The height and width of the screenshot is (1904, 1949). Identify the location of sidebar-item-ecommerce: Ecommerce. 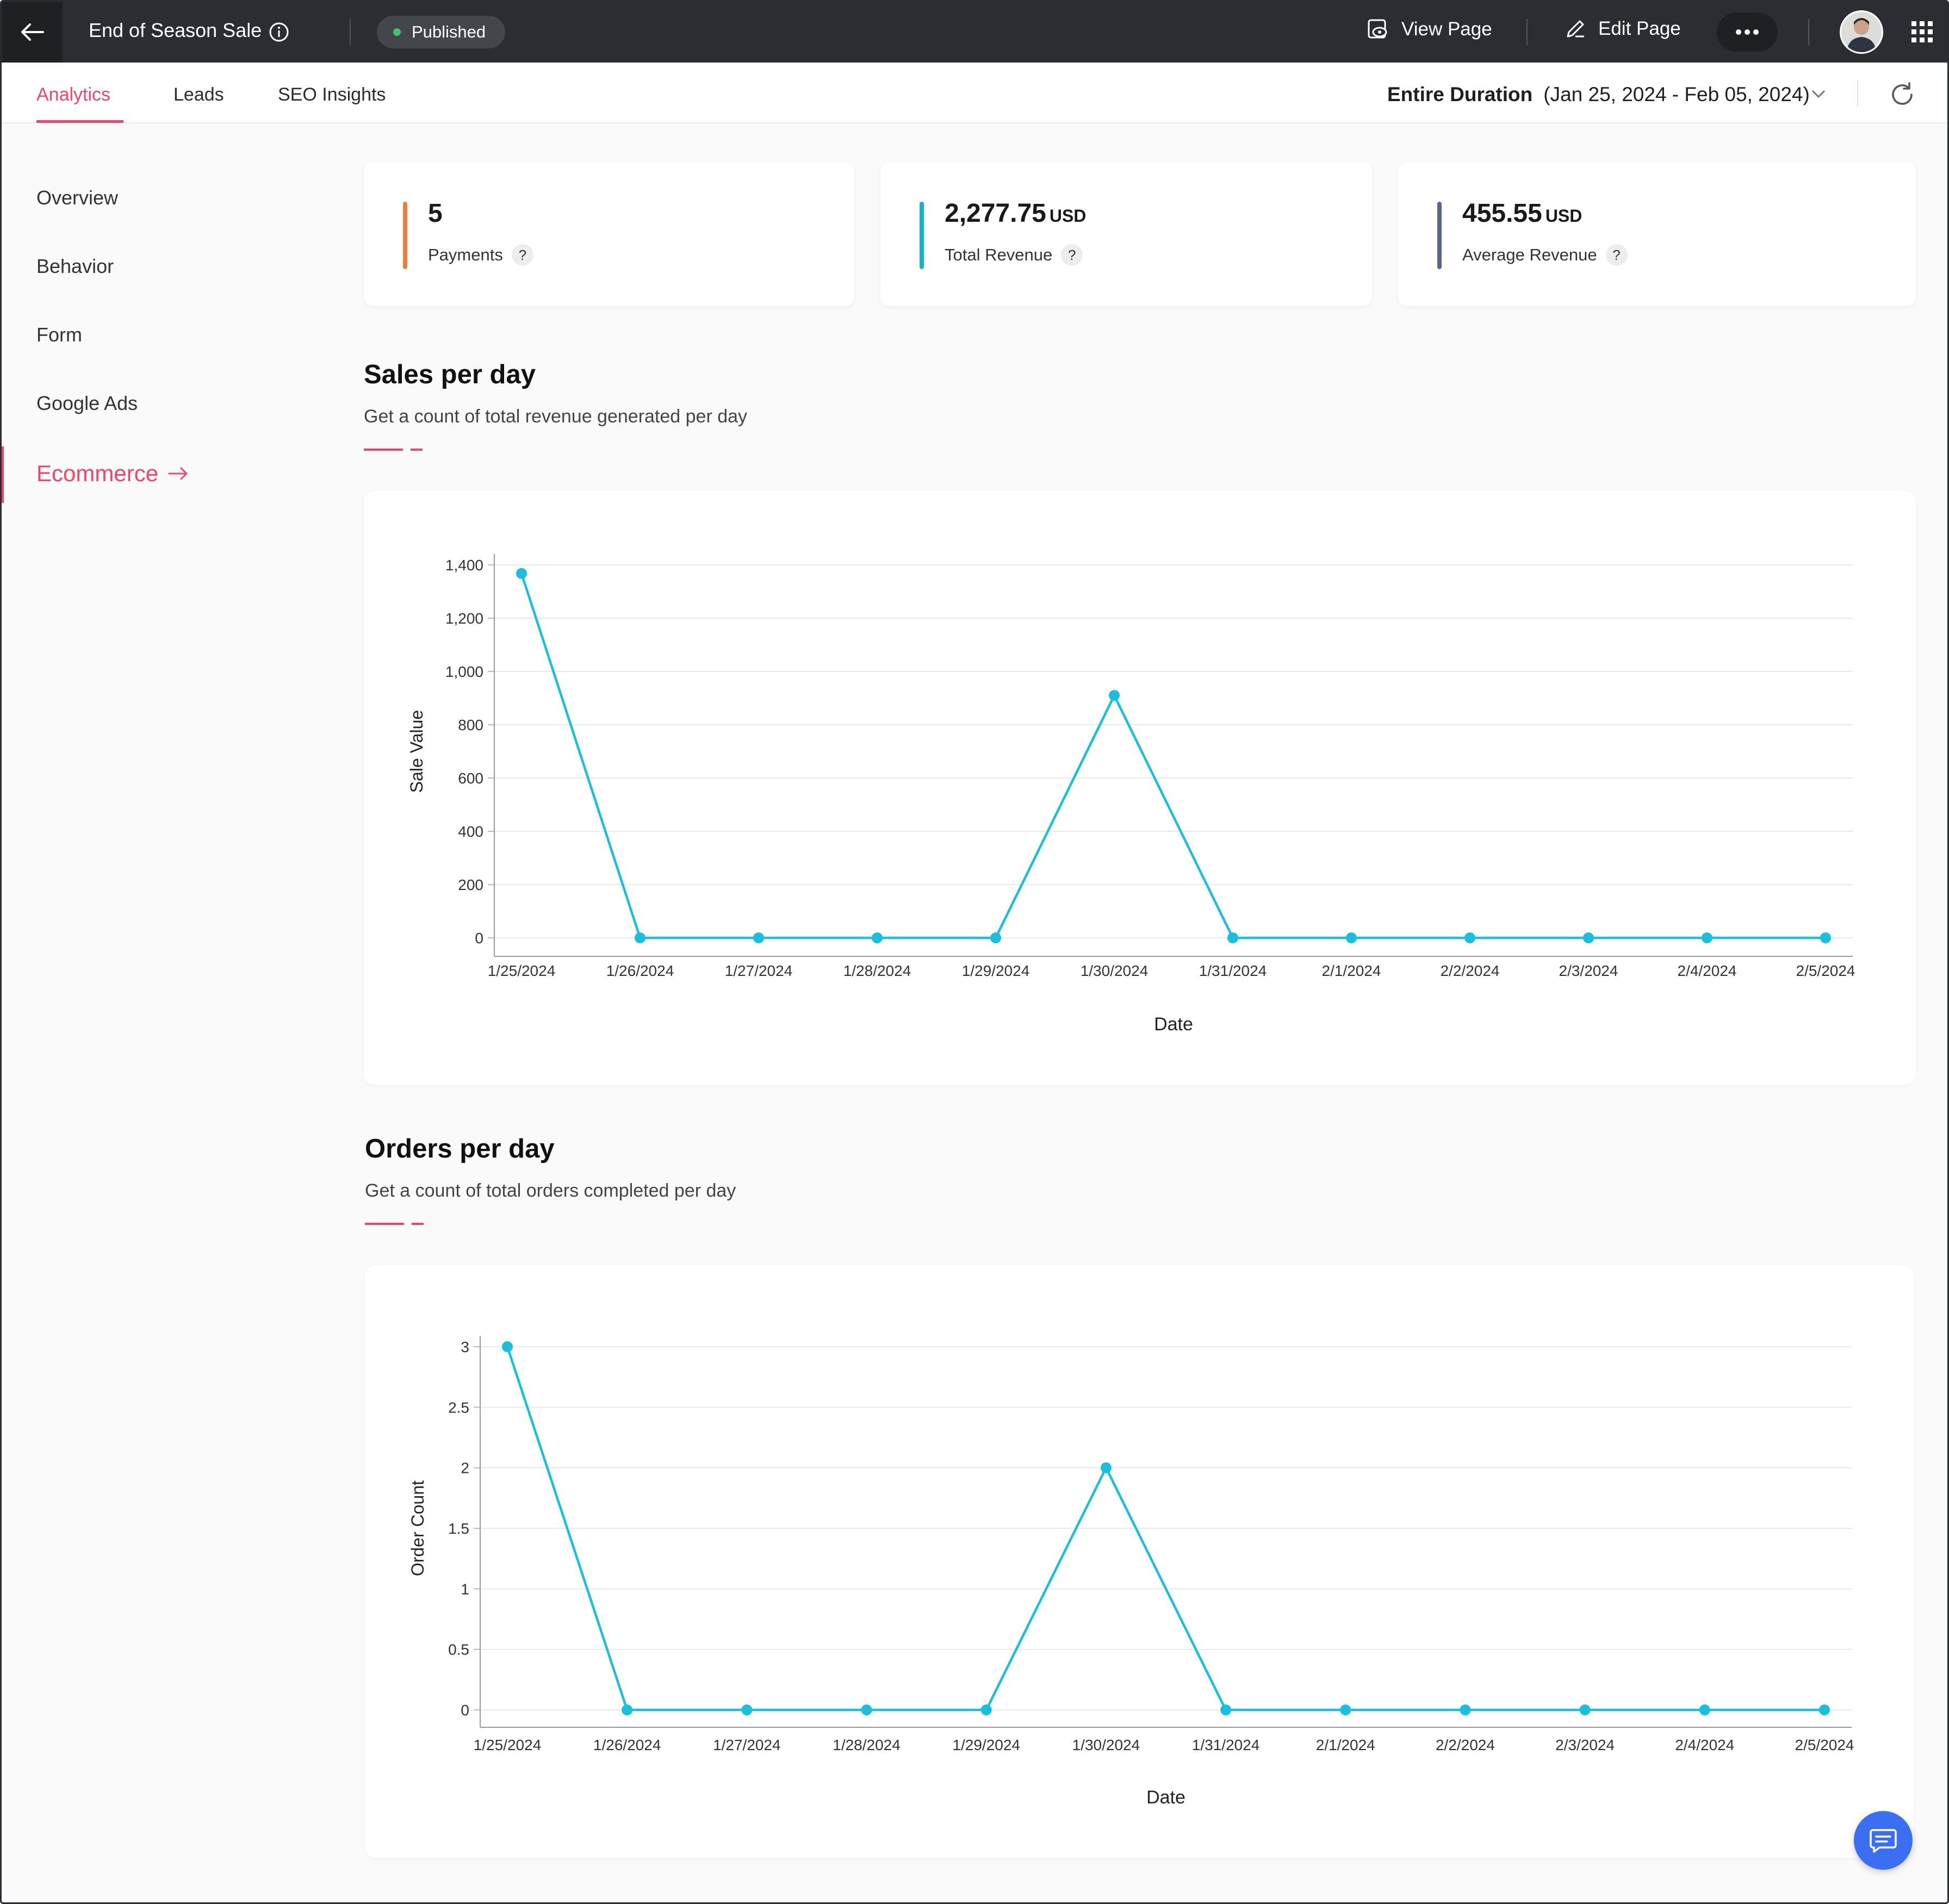
(113, 474).